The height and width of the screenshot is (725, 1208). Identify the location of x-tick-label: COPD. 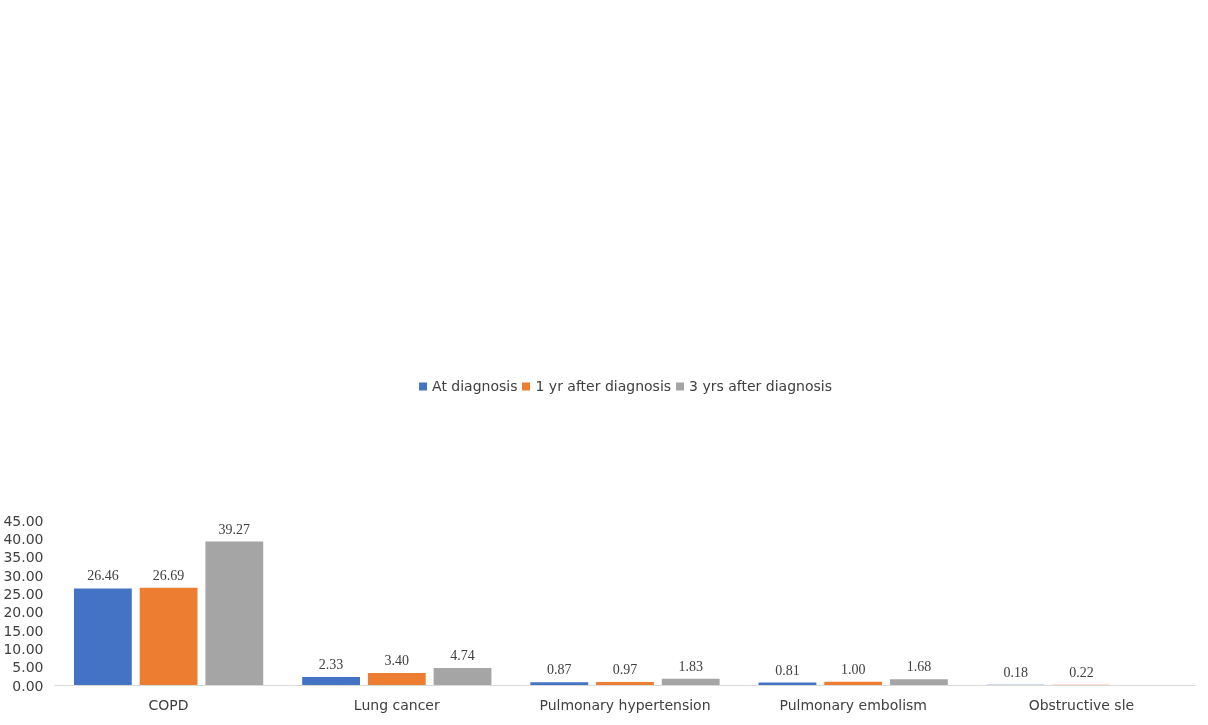
(168, 704).